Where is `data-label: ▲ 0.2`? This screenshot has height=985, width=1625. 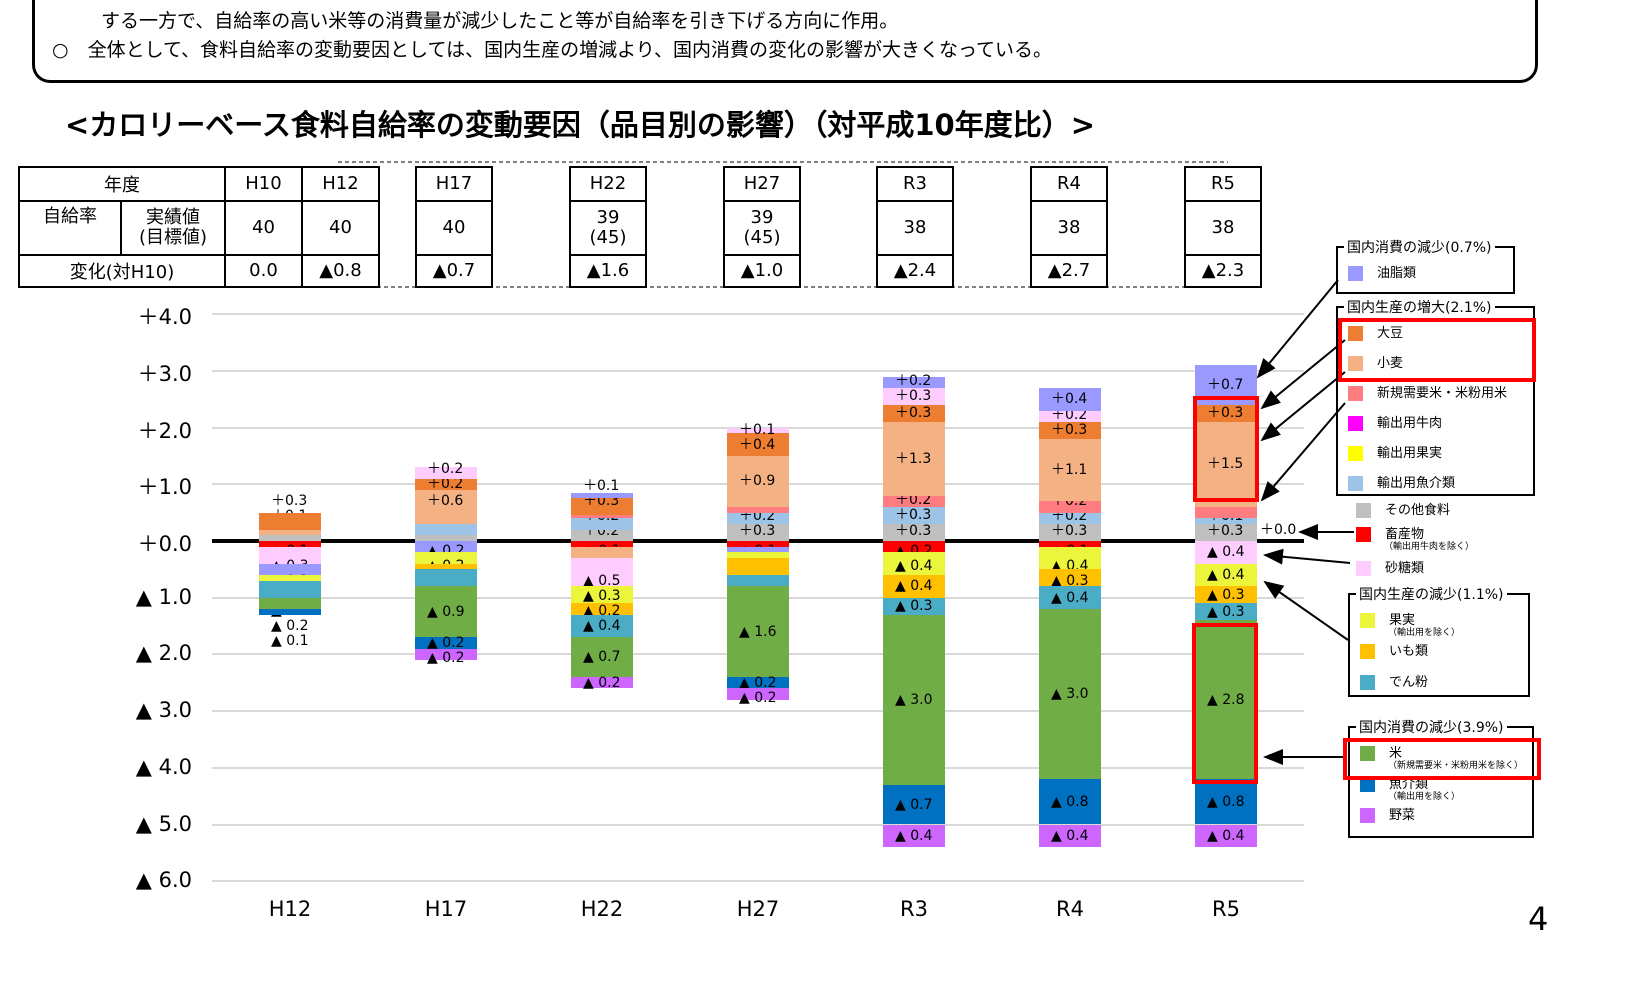 data-label: ▲ 0.2 is located at coordinates (446, 658).